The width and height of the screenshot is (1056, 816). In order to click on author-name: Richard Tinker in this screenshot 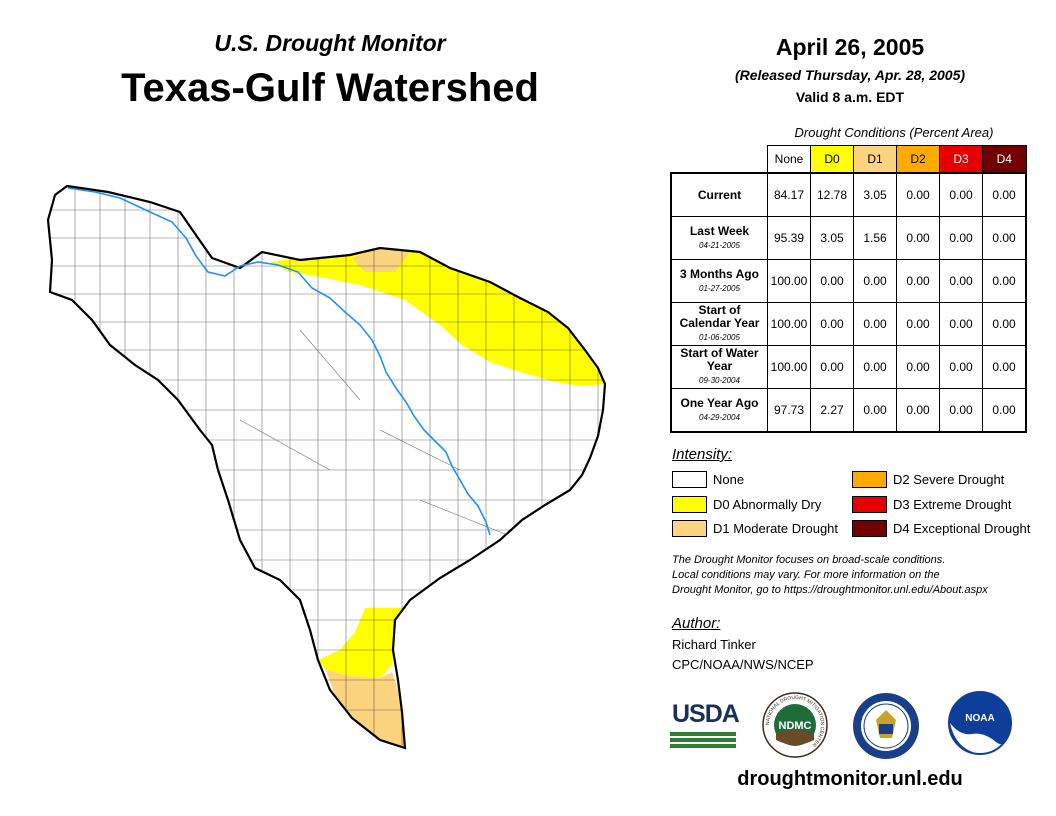, I will do `click(714, 644)`.